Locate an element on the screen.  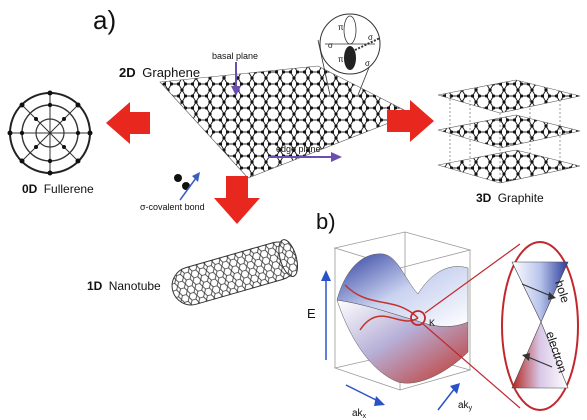
graphene-label: 2D Graphene is located at coordinates (159, 72).